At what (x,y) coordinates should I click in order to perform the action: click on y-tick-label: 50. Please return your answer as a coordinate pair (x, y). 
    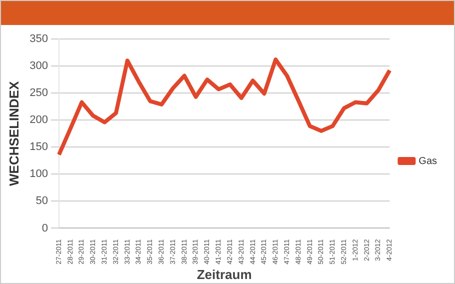
    Looking at the image, I should click on (42, 201).